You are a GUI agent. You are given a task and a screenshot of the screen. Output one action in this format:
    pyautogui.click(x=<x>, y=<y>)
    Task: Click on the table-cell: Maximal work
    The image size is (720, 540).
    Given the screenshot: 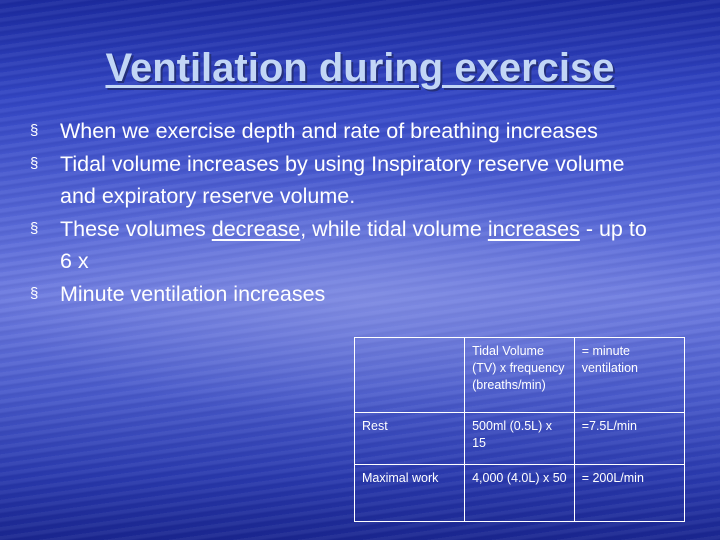 What is the action you would take?
    pyautogui.click(x=409, y=493)
    